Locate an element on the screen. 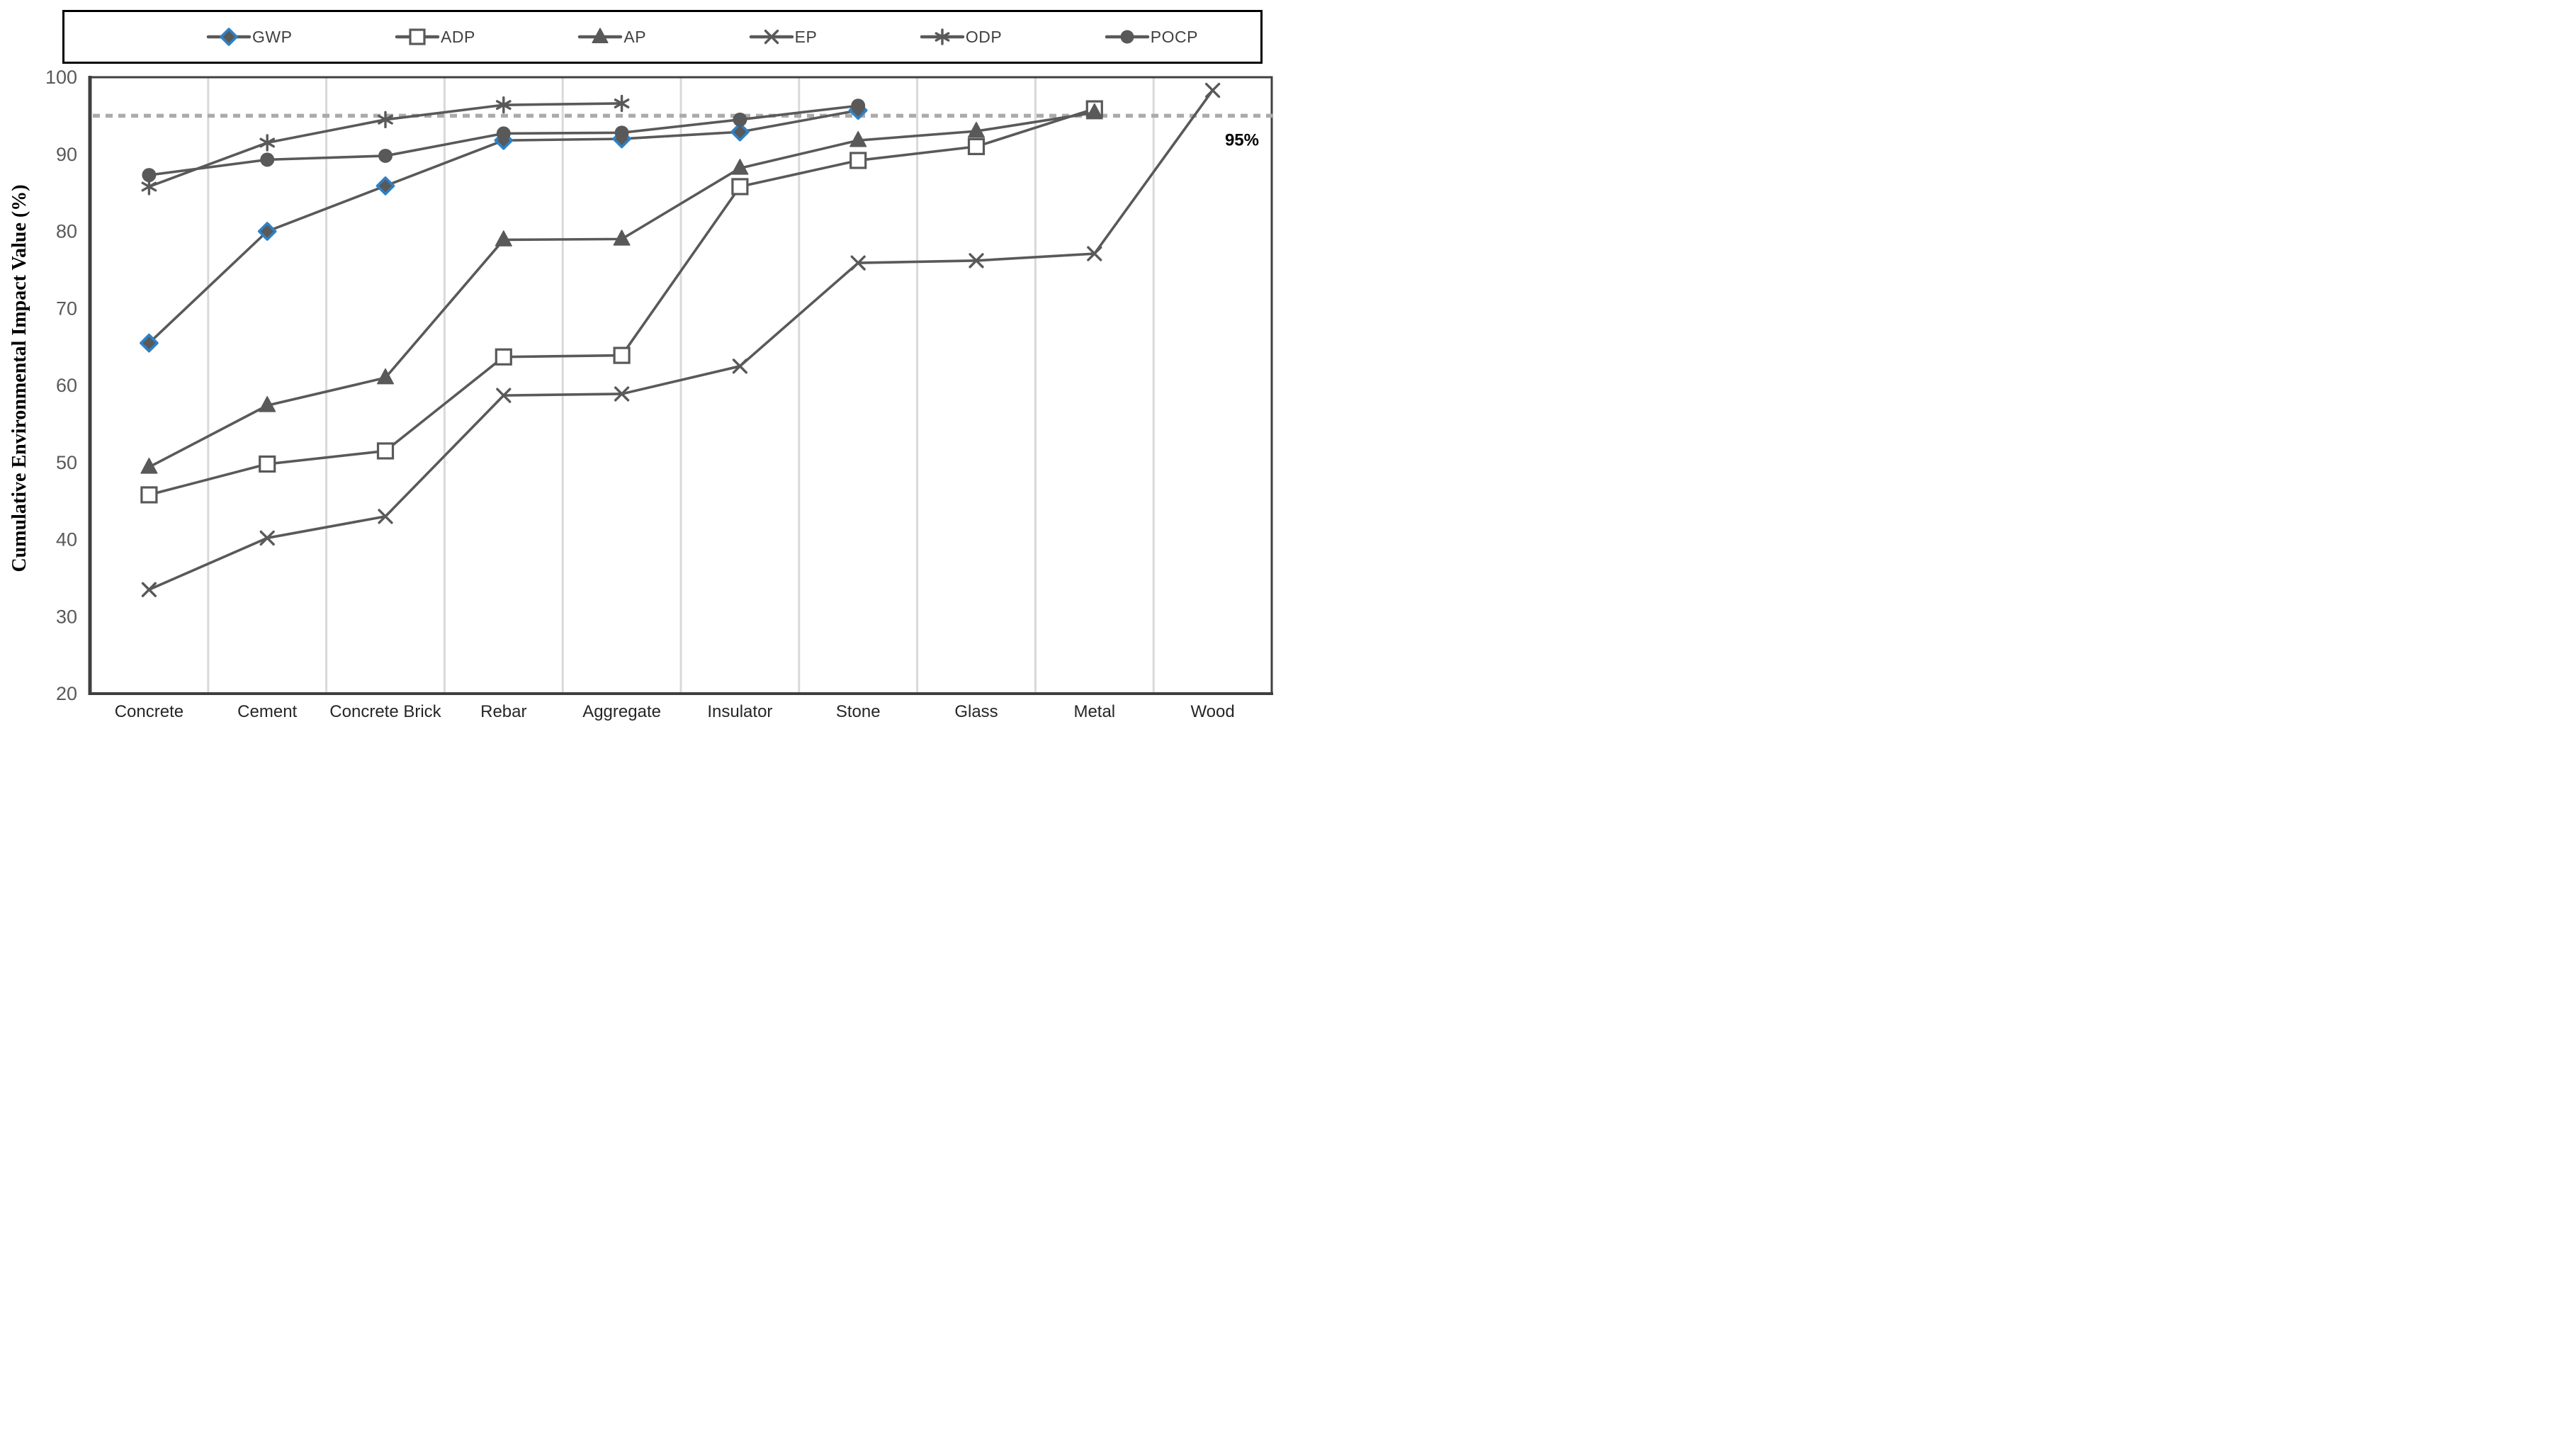 The width and height of the screenshot is (2569, 1456). series-line-EP is located at coordinates (680, 340).